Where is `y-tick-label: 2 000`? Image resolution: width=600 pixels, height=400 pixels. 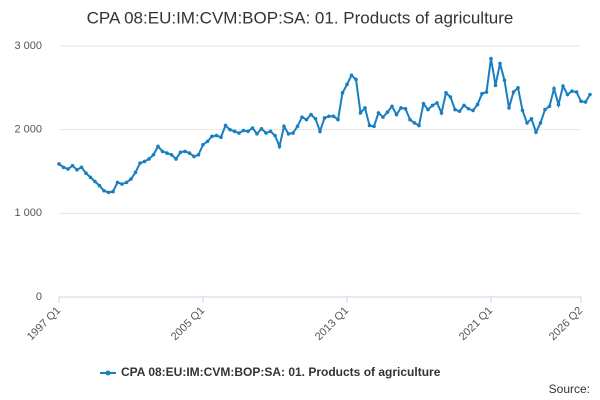 y-tick-label: 2 000 is located at coordinates (28, 130).